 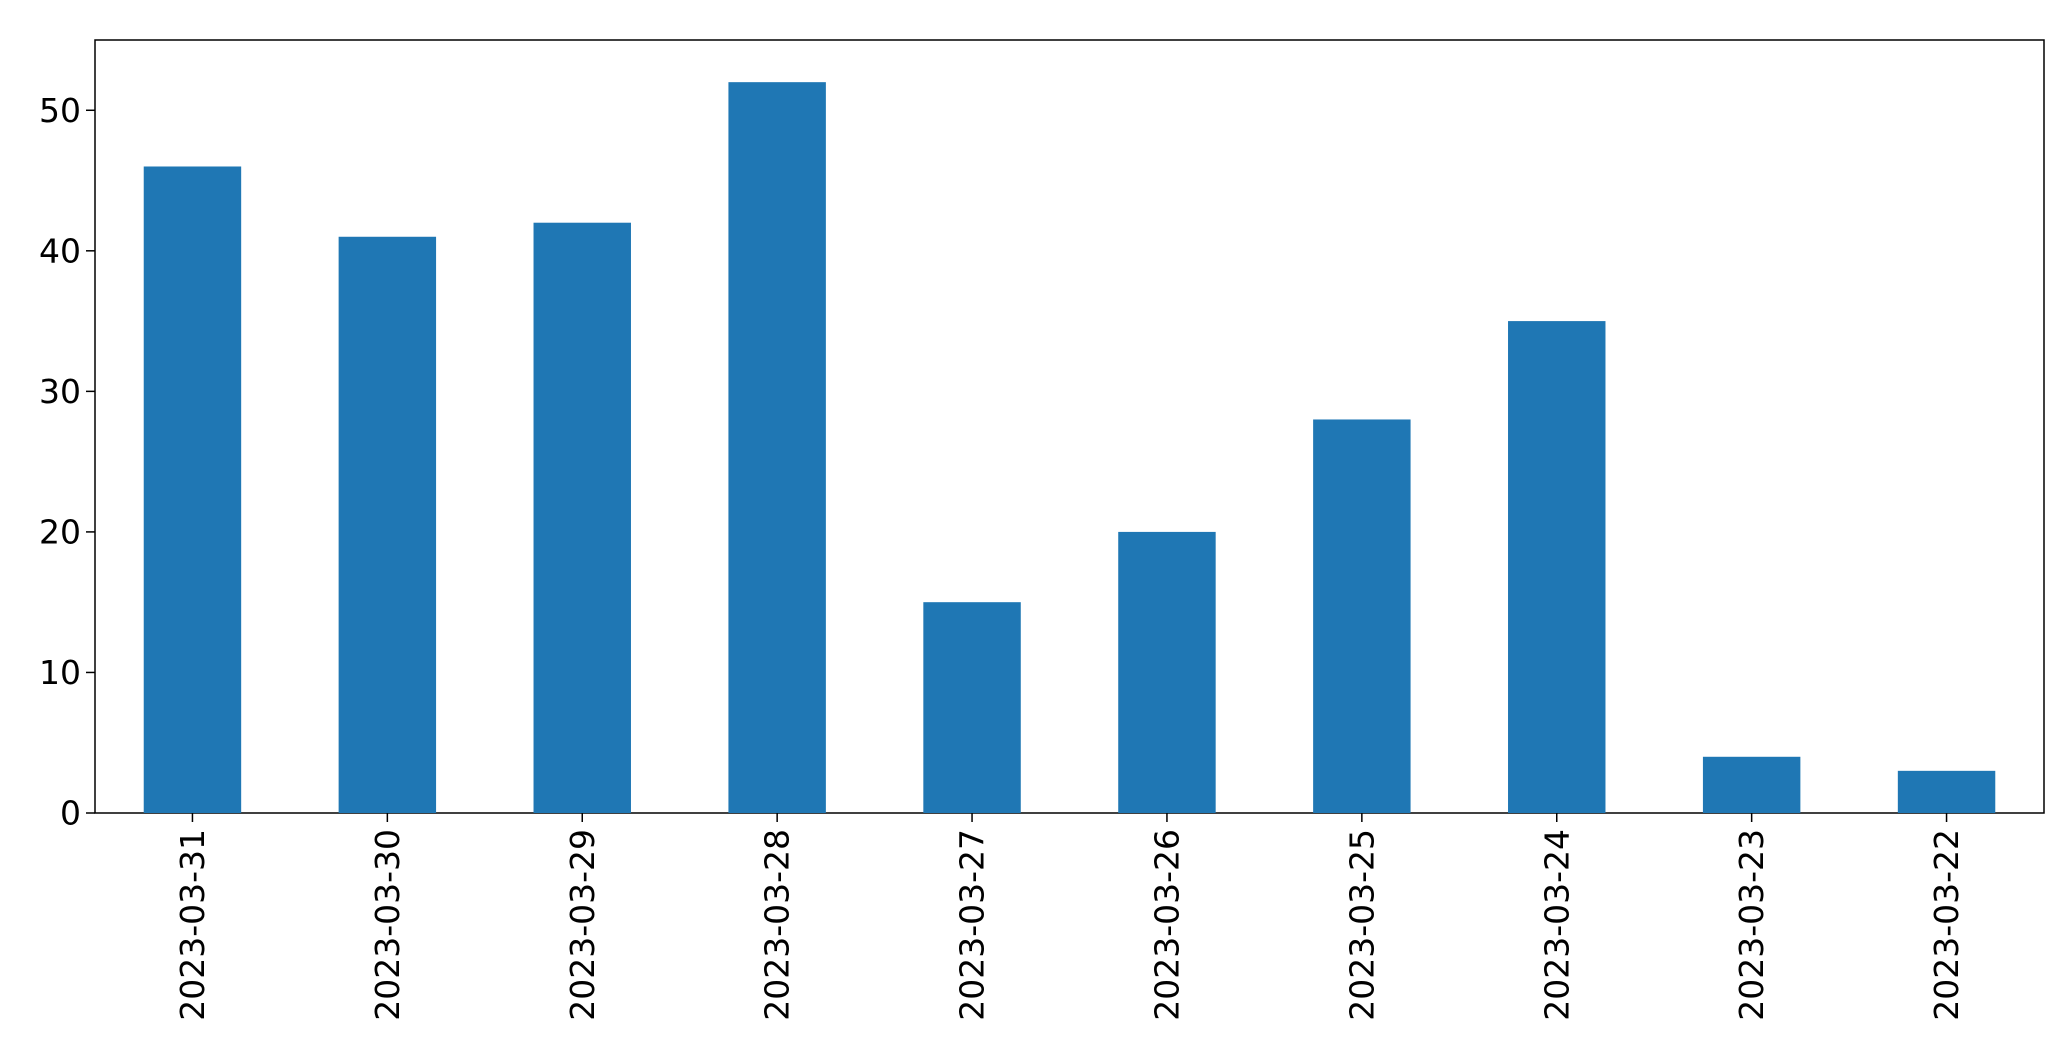 What do you see at coordinates (1946, 925) in the screenshot?
I see `x-tick-label: 2023-03-22` at bounding box center [1946, 925].